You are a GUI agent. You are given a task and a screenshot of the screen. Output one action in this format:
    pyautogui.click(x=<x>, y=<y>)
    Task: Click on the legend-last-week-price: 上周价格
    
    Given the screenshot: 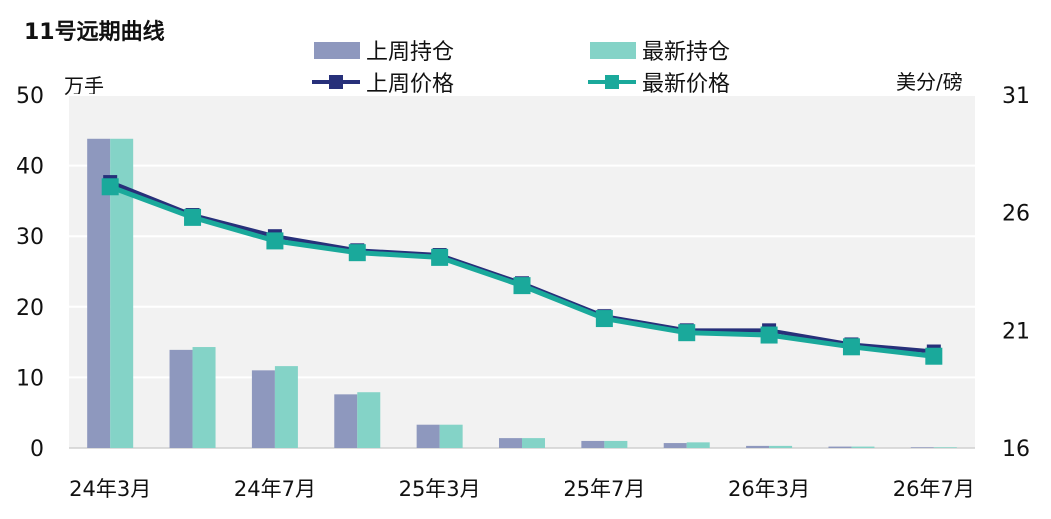 What is the action you would take?
    pyautogui.click(x=383, y=82)
    